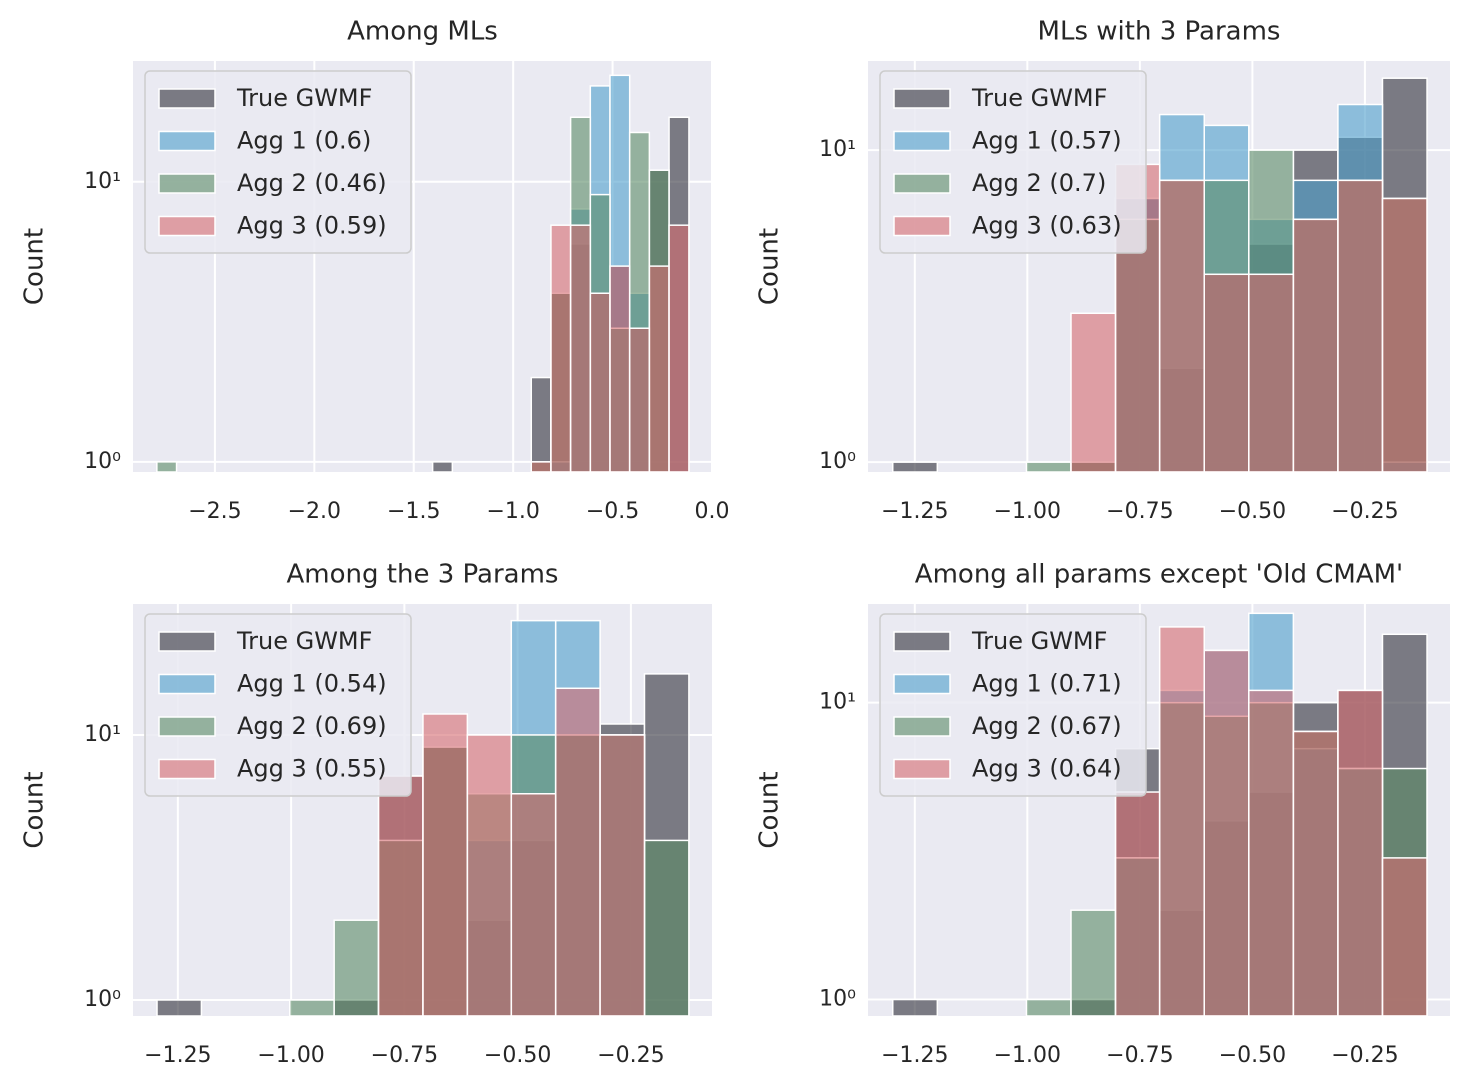 The image size is (1470, 1090). I want to click on legend-label: Agg 3 (0.59), so click(312, 226).